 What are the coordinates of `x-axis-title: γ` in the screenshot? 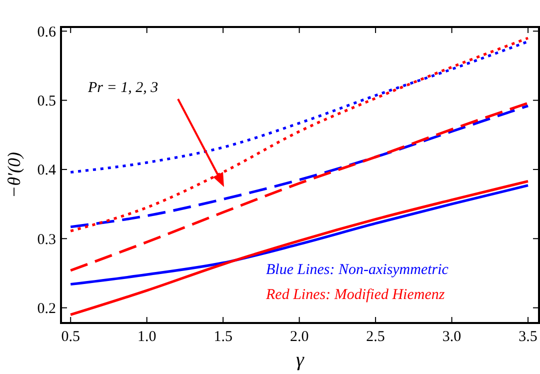 It's located at (301, 360).